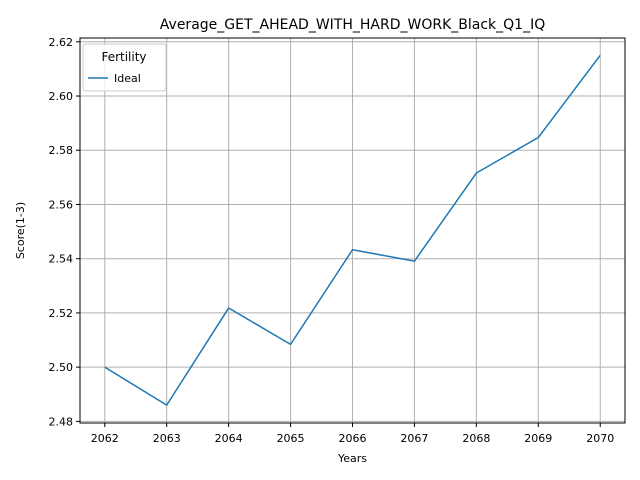 Image resolution: width=640 pixels, height=480 pixels. What do you see at coordinates (123, 57) in the screenshot?
I see `legend-title: Fertility` at bounding box center [123, 57].